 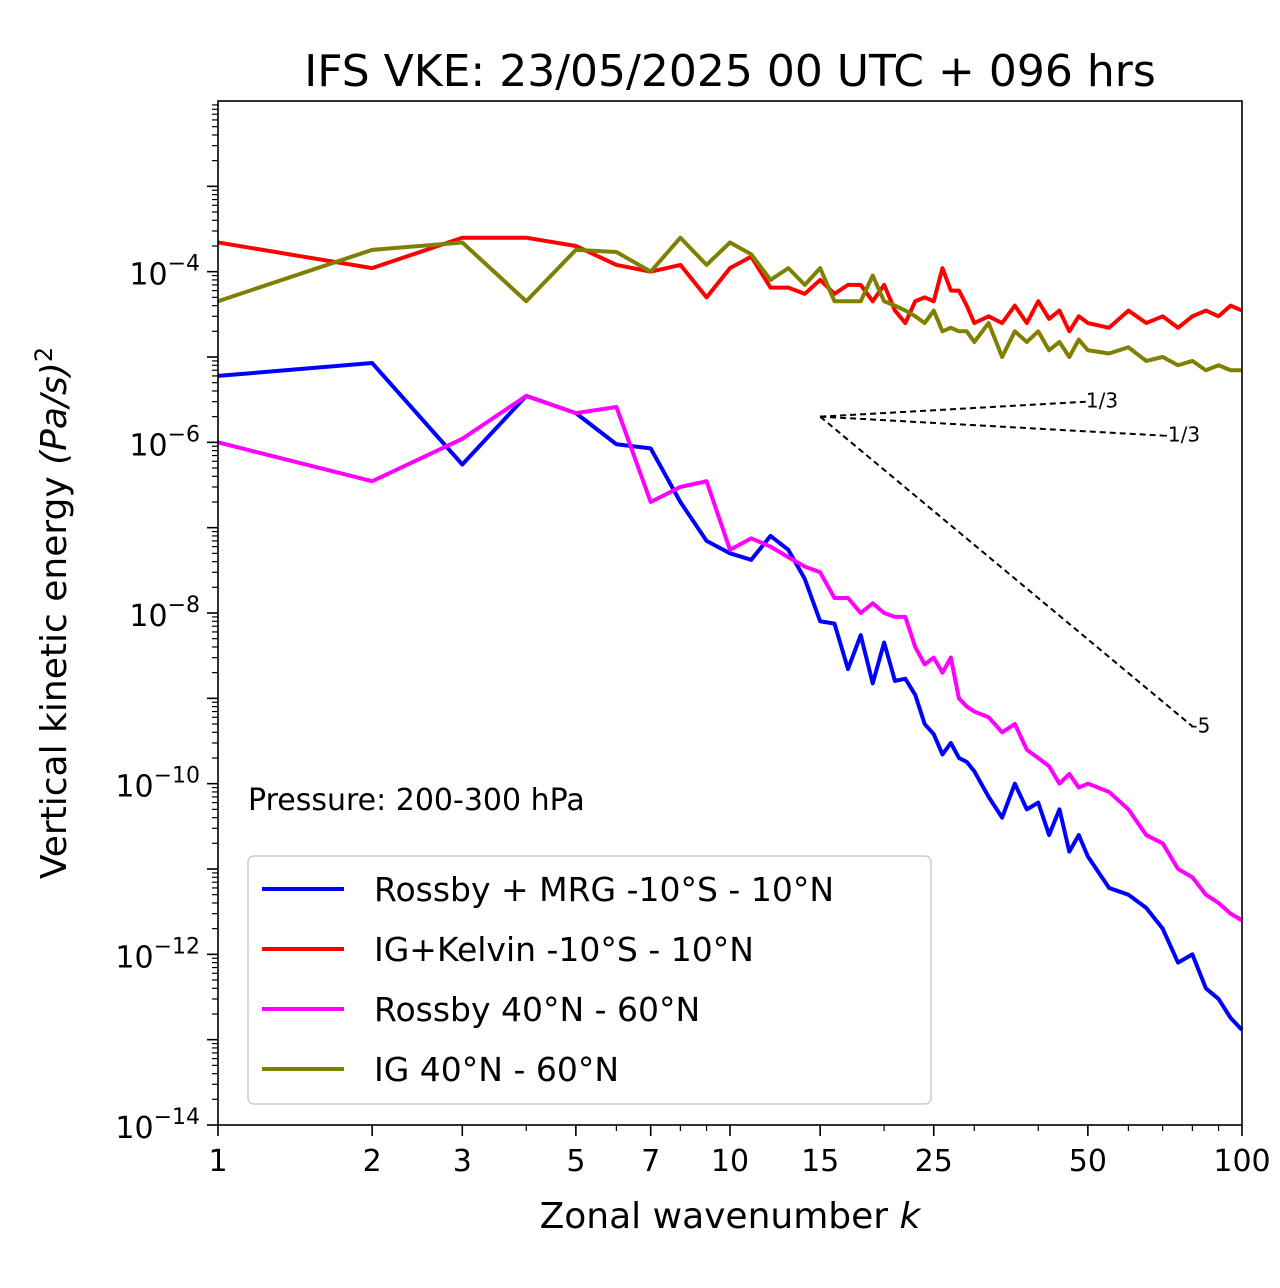 I want to click on x-tick-label: 5, so click(x=575, y=1161).